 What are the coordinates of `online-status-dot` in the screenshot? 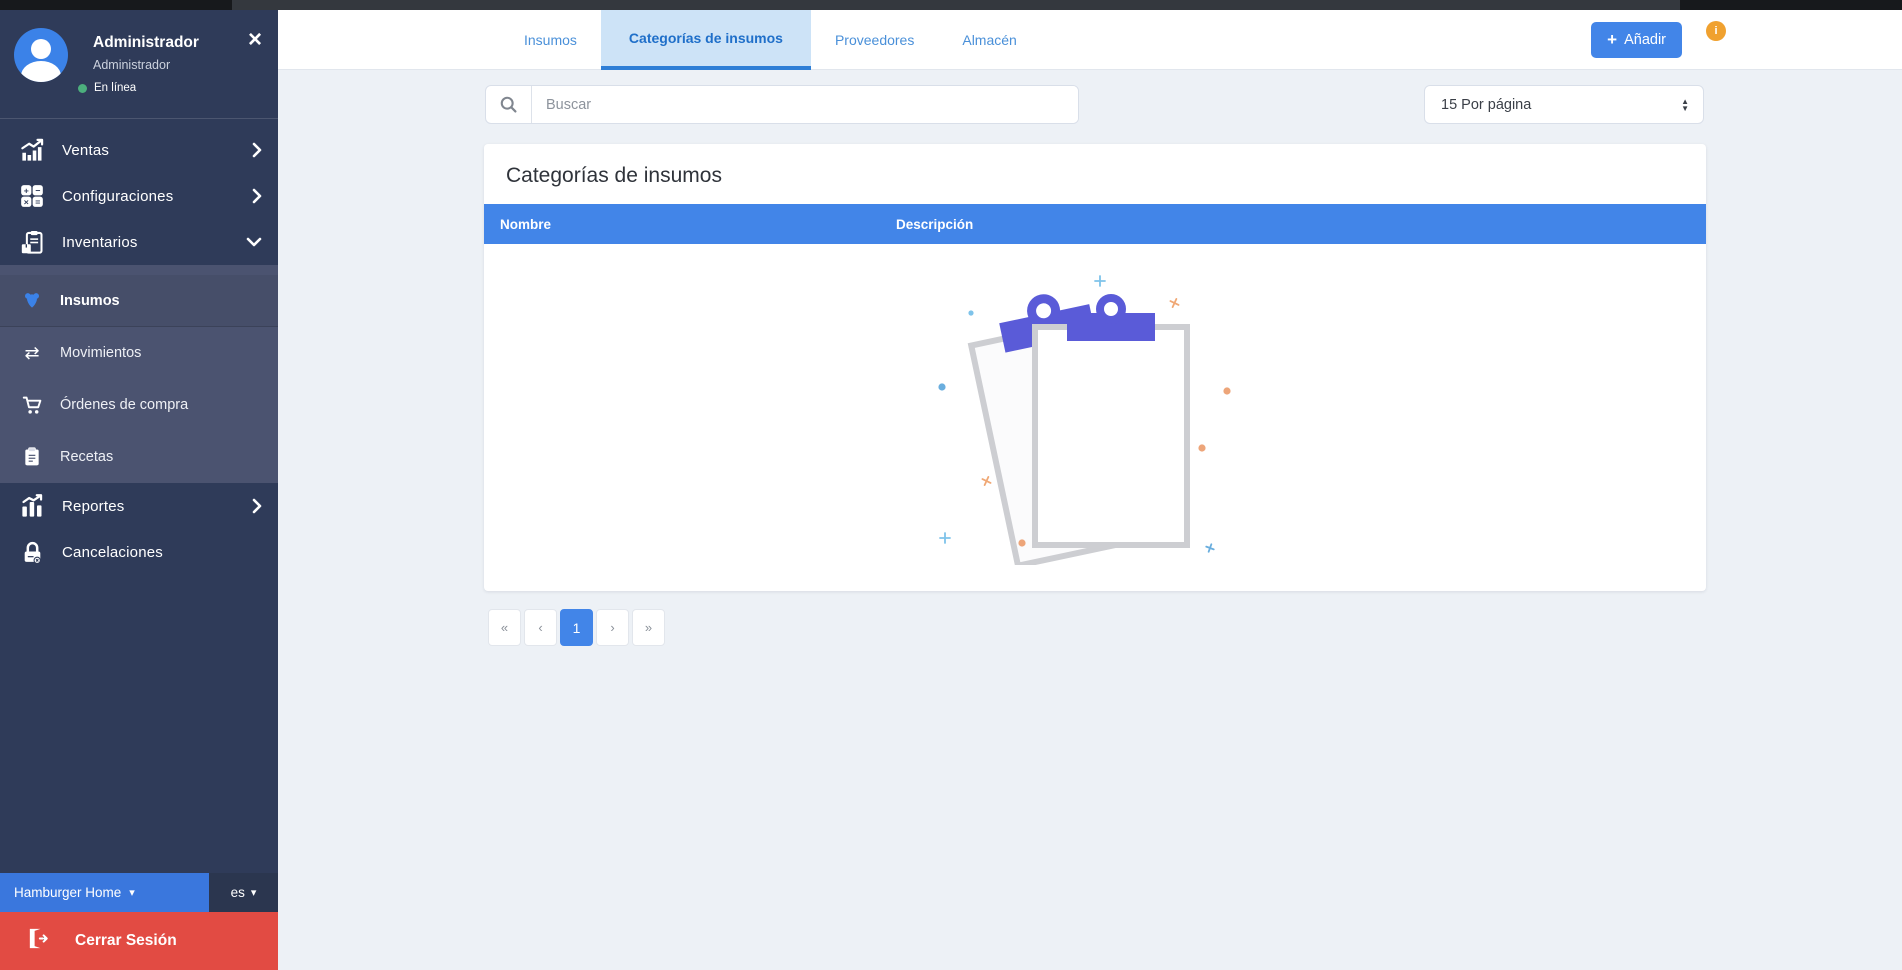 It's located at (82, 88).